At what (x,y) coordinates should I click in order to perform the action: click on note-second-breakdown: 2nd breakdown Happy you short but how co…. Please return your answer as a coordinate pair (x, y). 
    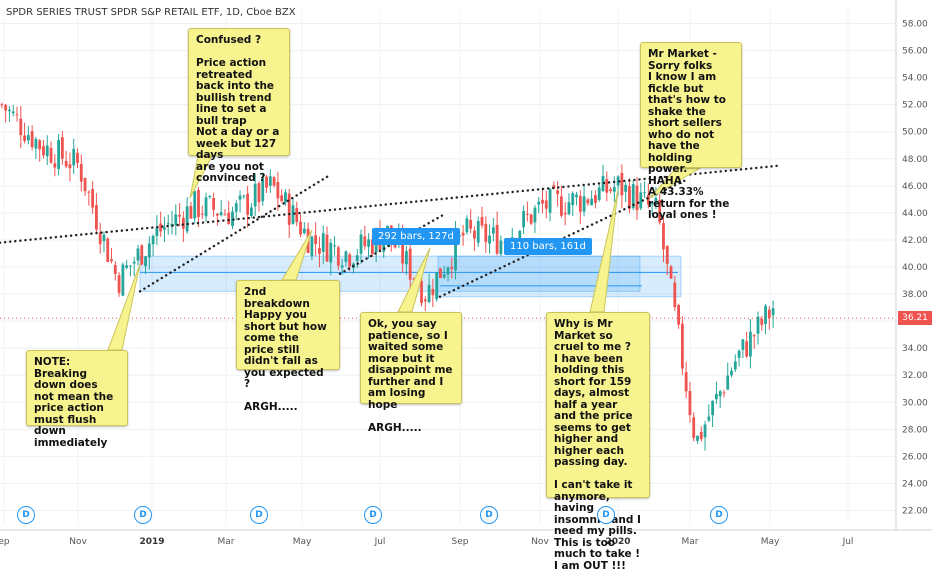
    Looking at the image, I should click on (288, 346).